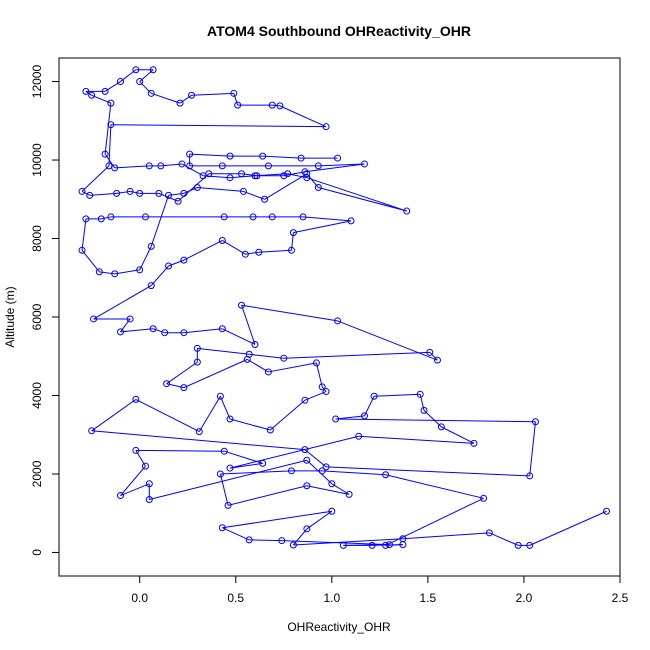 The image size is (650, 650). Describe the element at coordinates (339, 627) in the screenshot. I see `x-axis-label: OHReactivity_OHR` at that location.